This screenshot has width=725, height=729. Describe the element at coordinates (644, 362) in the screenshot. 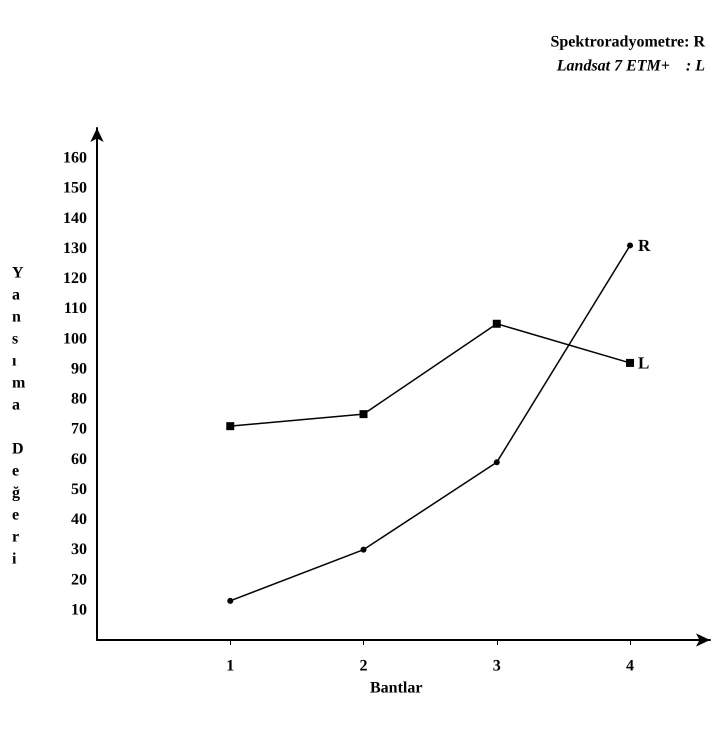

I see `series-label: L` at that location.